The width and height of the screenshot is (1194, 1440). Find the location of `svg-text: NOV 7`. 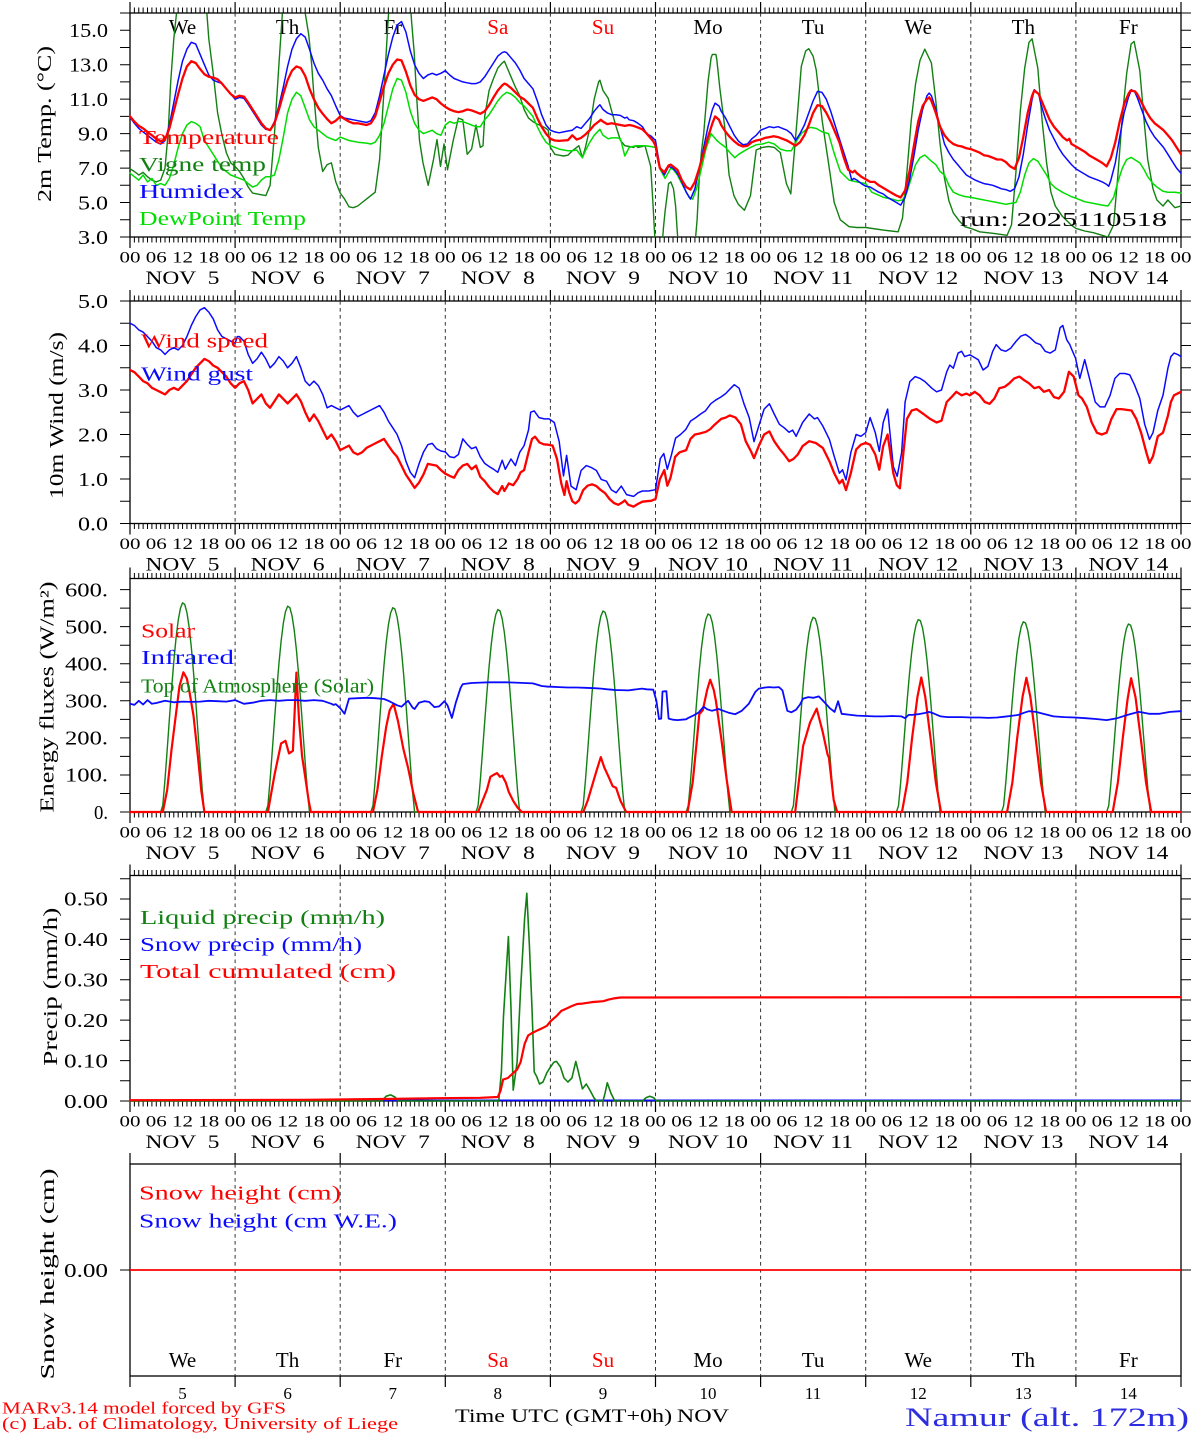

svg-text: NOV 7 is located at coordinates (393, 1142).